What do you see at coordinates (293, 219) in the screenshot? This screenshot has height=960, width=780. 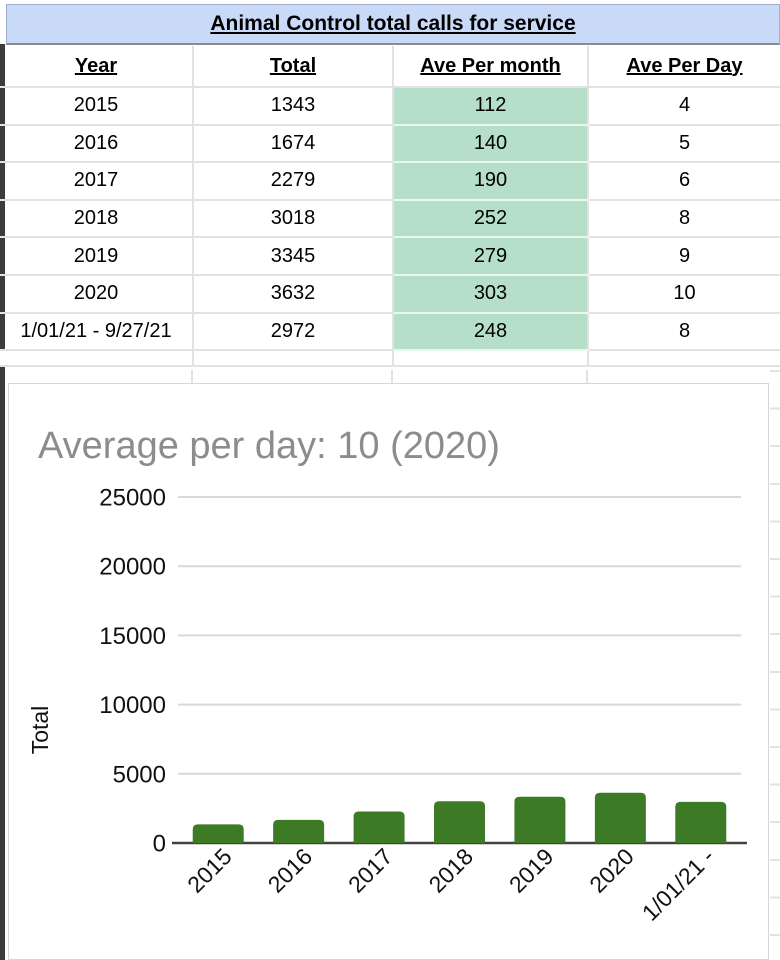 I see `cell: 3018` at bounding box center [293, 219].